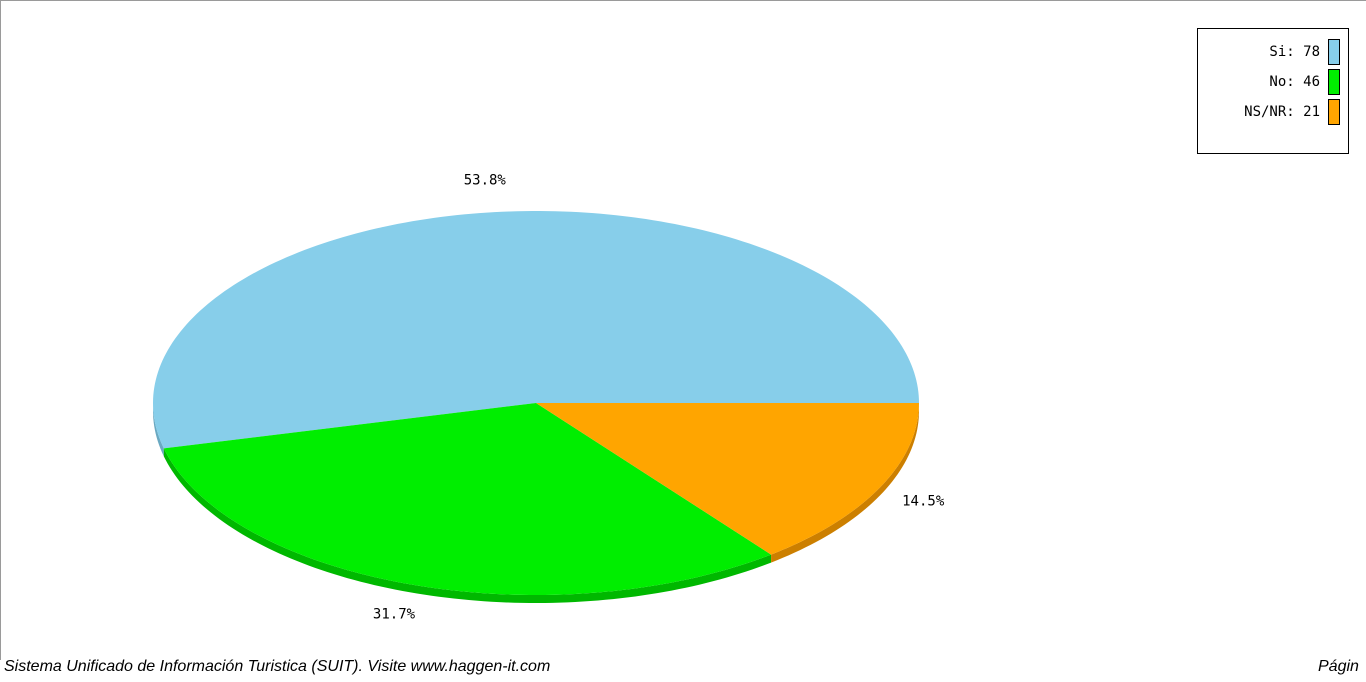  I want to click on legend-swatch-si, so click(1334, 52).